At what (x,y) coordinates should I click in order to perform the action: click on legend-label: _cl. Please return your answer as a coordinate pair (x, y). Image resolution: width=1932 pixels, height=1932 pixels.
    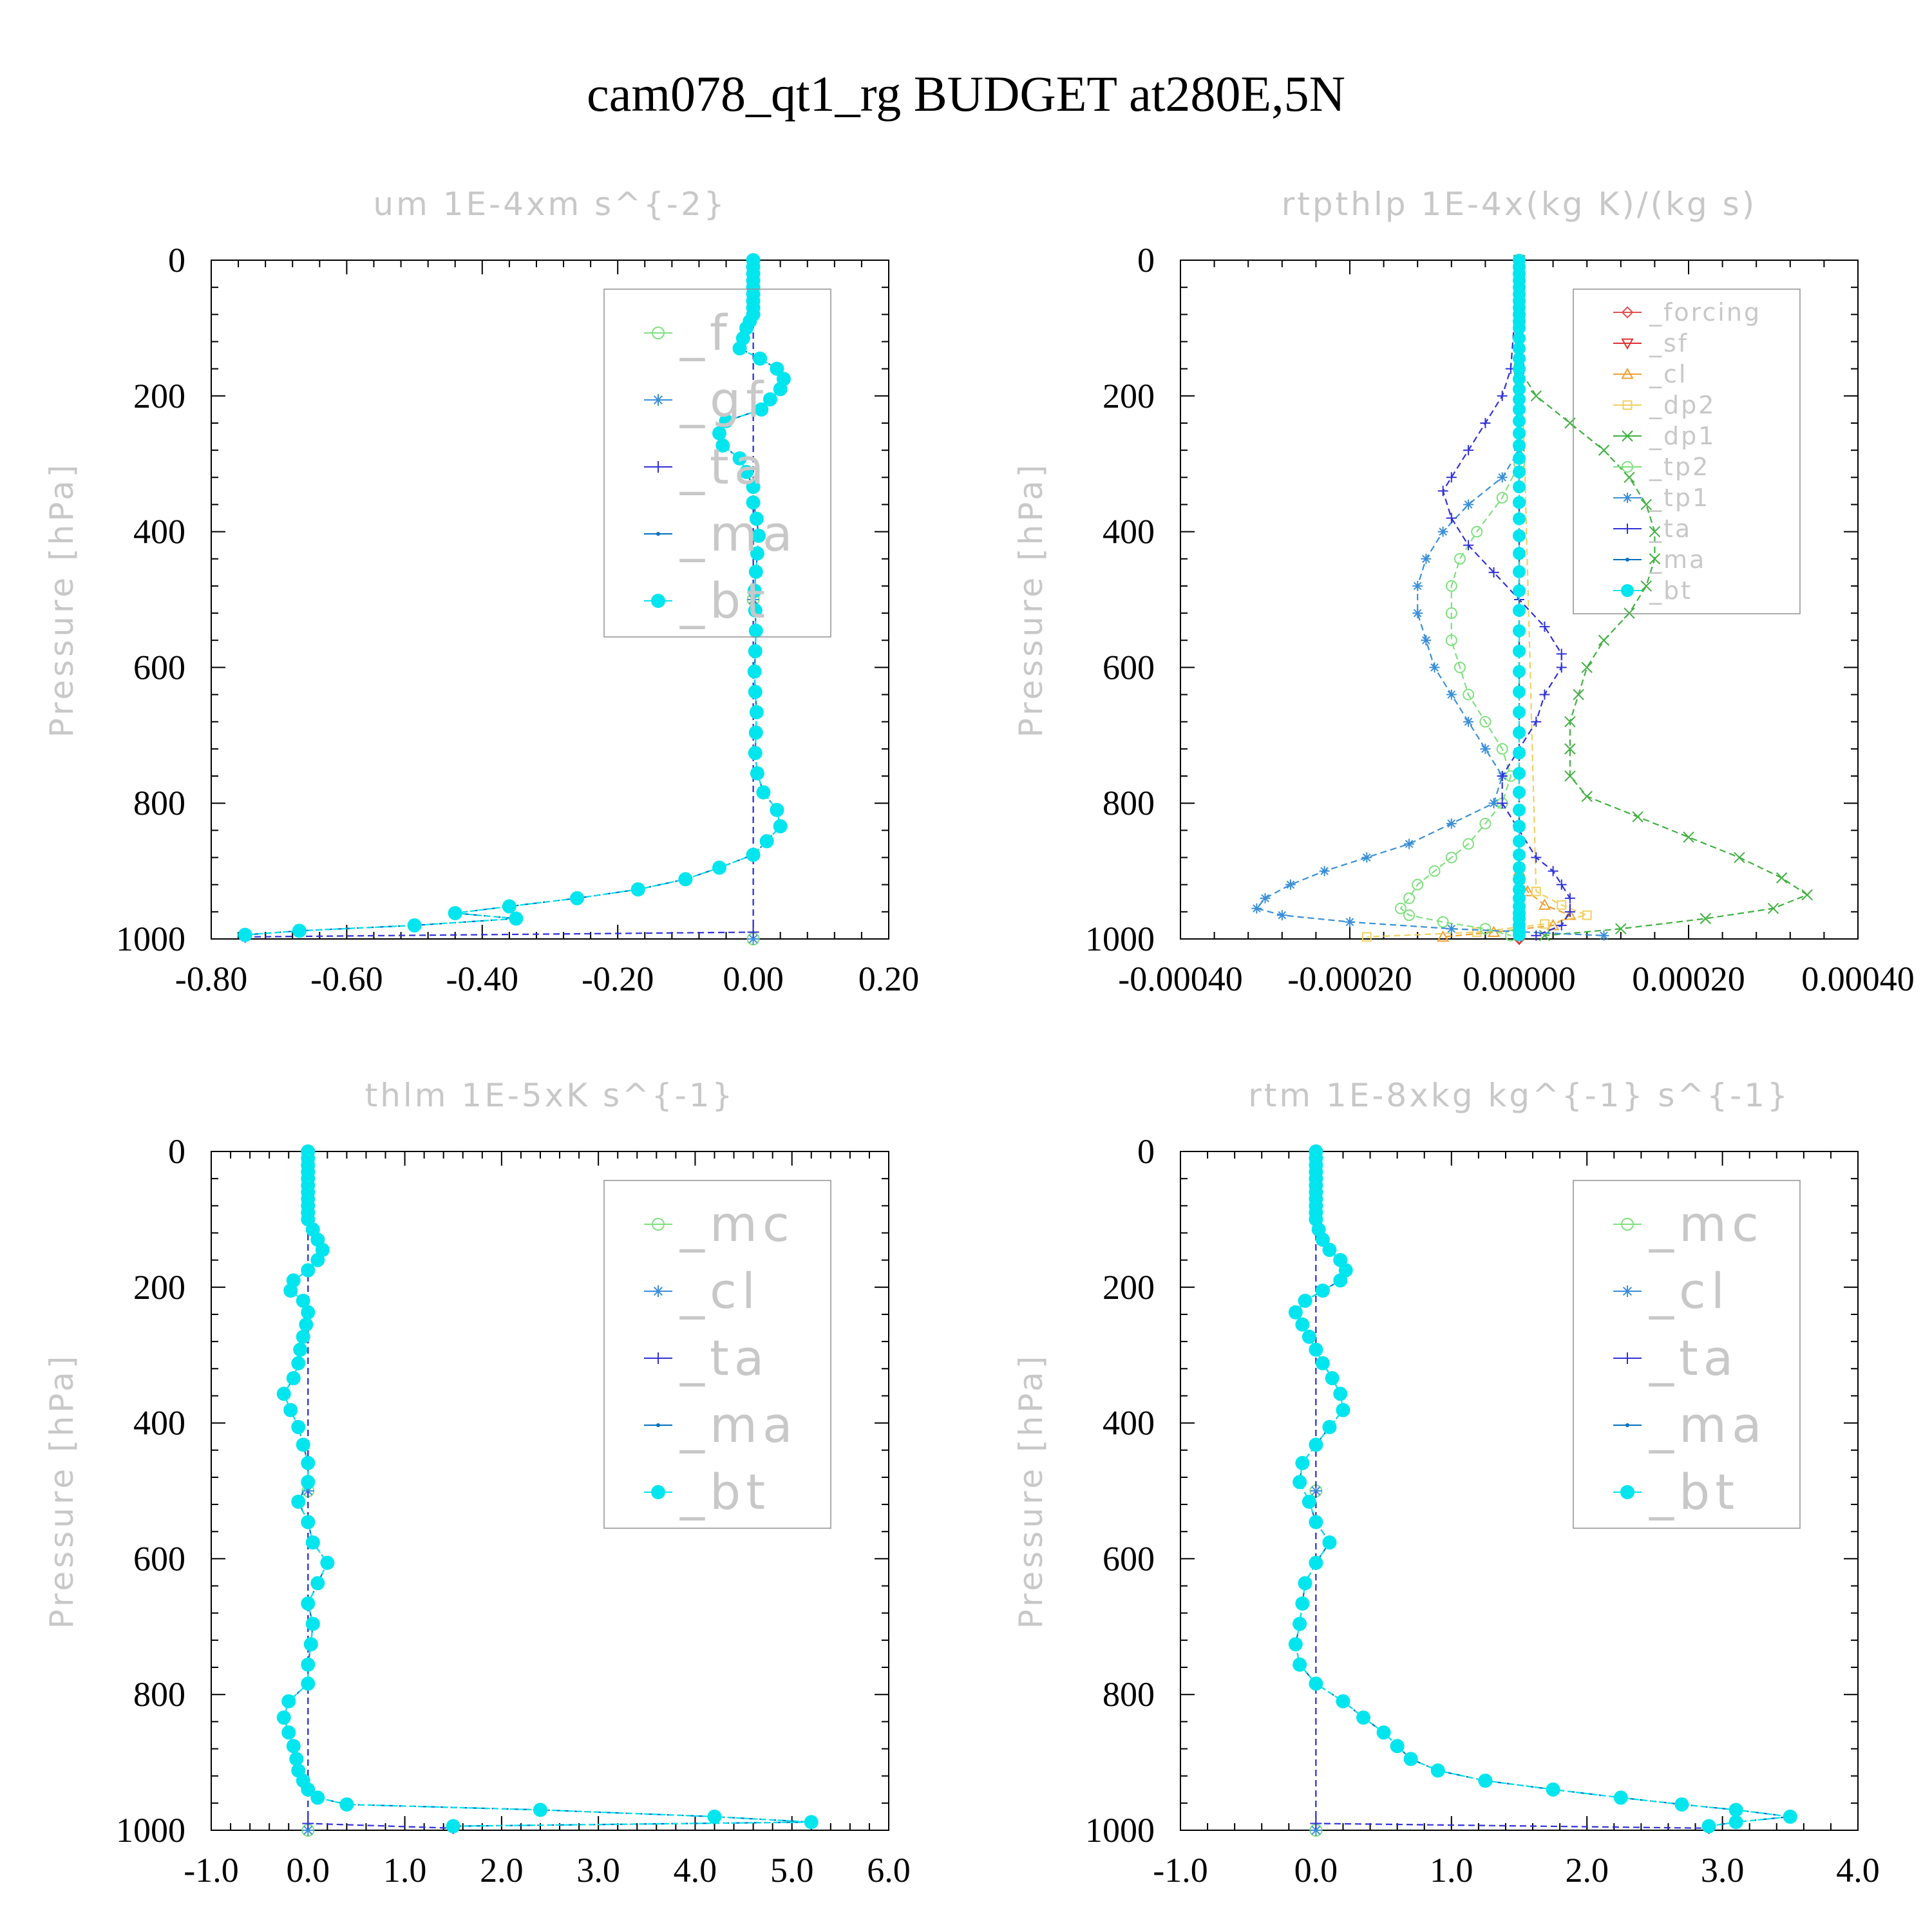
    Looking at the image, I should click on (720, 1291).